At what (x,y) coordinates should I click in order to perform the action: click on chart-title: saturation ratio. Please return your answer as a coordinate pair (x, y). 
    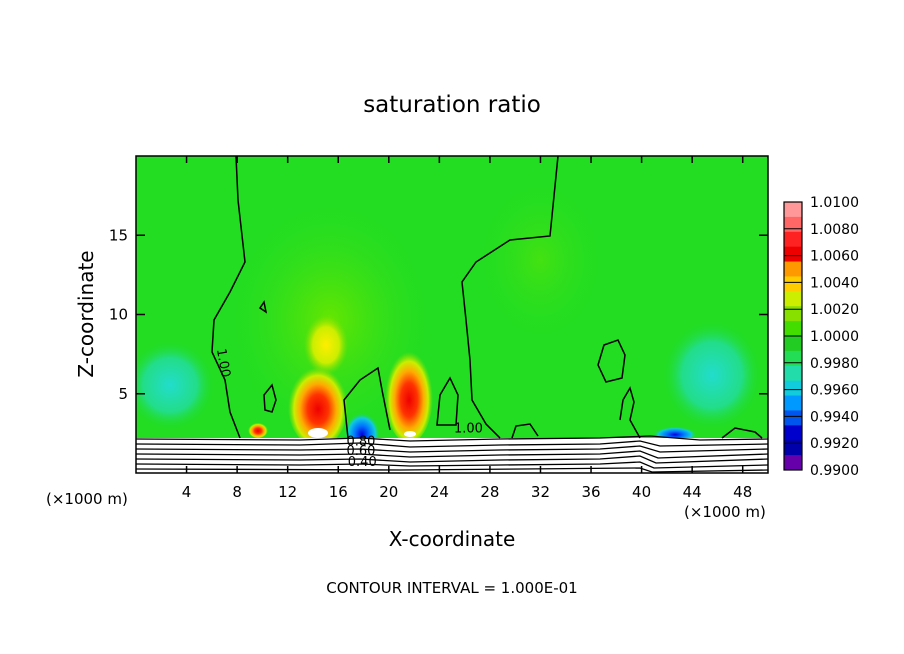
    Looking at the image, I should click on (452, 105).